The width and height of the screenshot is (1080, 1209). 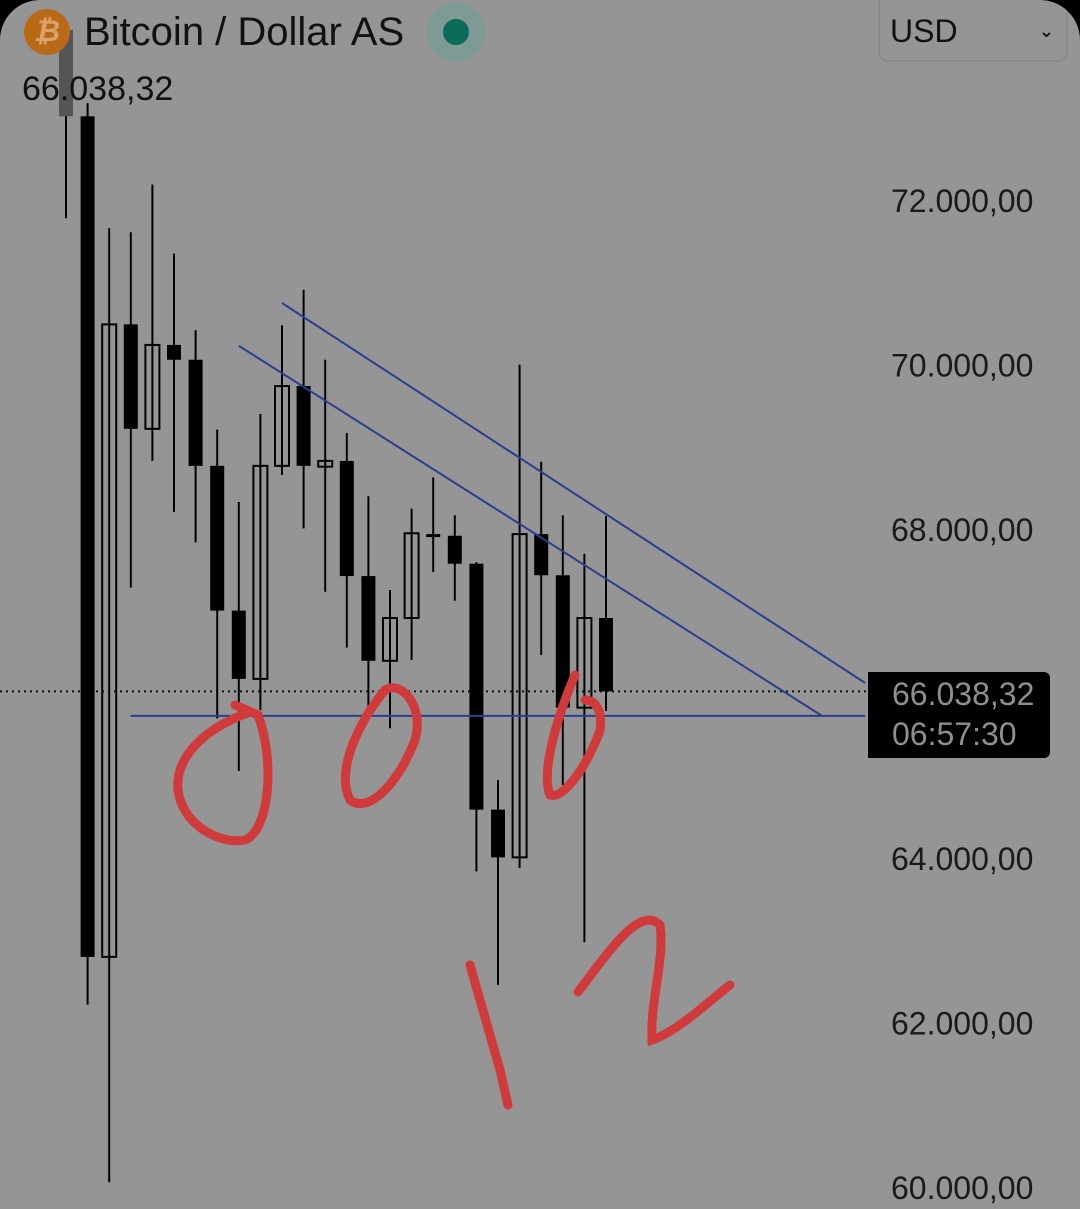 I want to click on y-tick-label: 62.000,00, so click(x=962, y=1024).